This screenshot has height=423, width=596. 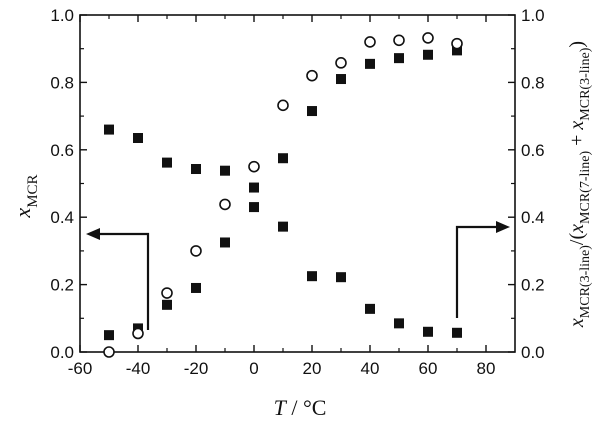 What do you see at coordinates (62, 352) in the screenshot?
I see `y-left-tick-label: 0.0` at bounding box center [62, 352].